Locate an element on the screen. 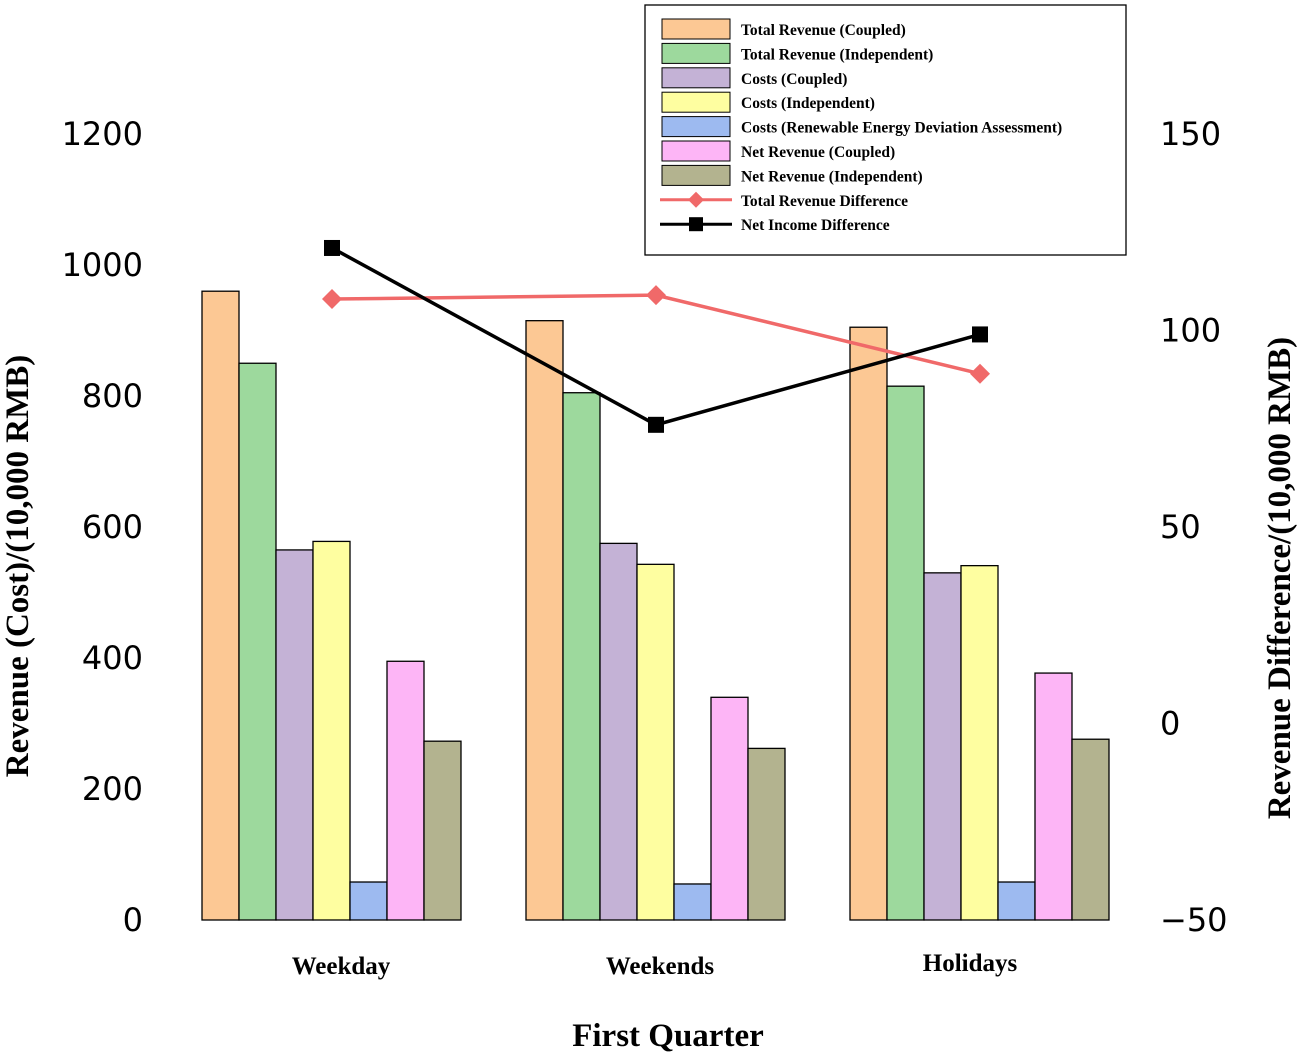 This screenshot has width=1298, height=1056. y-tick-label: 1000 is located at coordinates (102, 265).